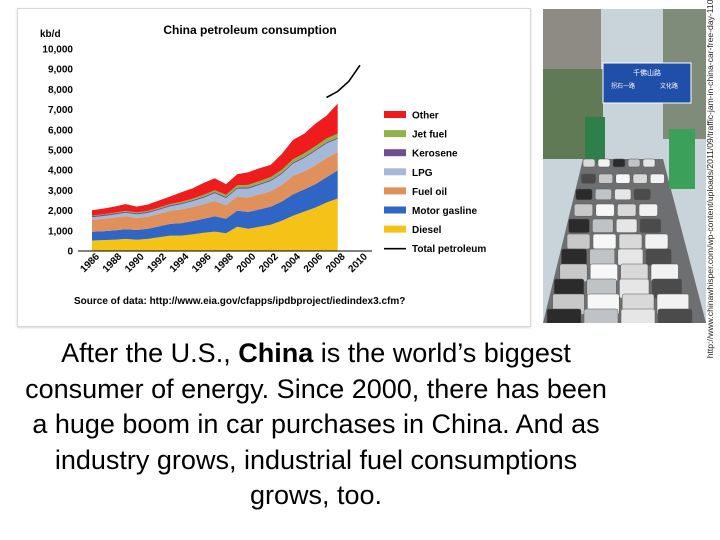 The width and height of the screenshot is (720, 540). What do you see at coordinates (57, 50) in the screenshot?
I see `y-tick-label: 10,000` at bounding box center [57, 50].